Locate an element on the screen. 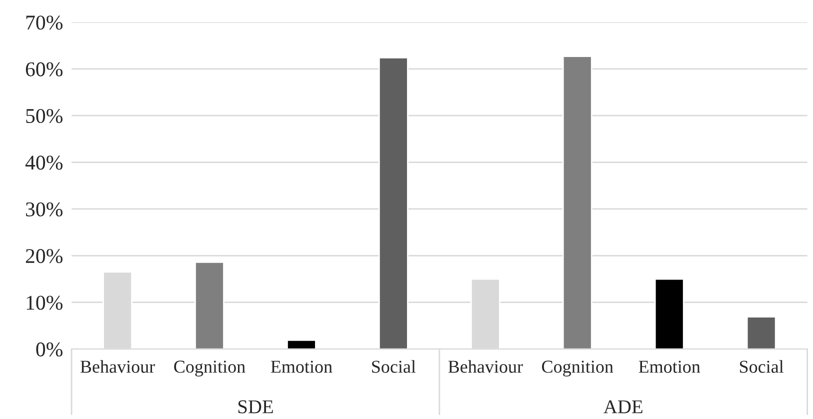  y-tick-label: 60% is located at coordinates (44, 69).